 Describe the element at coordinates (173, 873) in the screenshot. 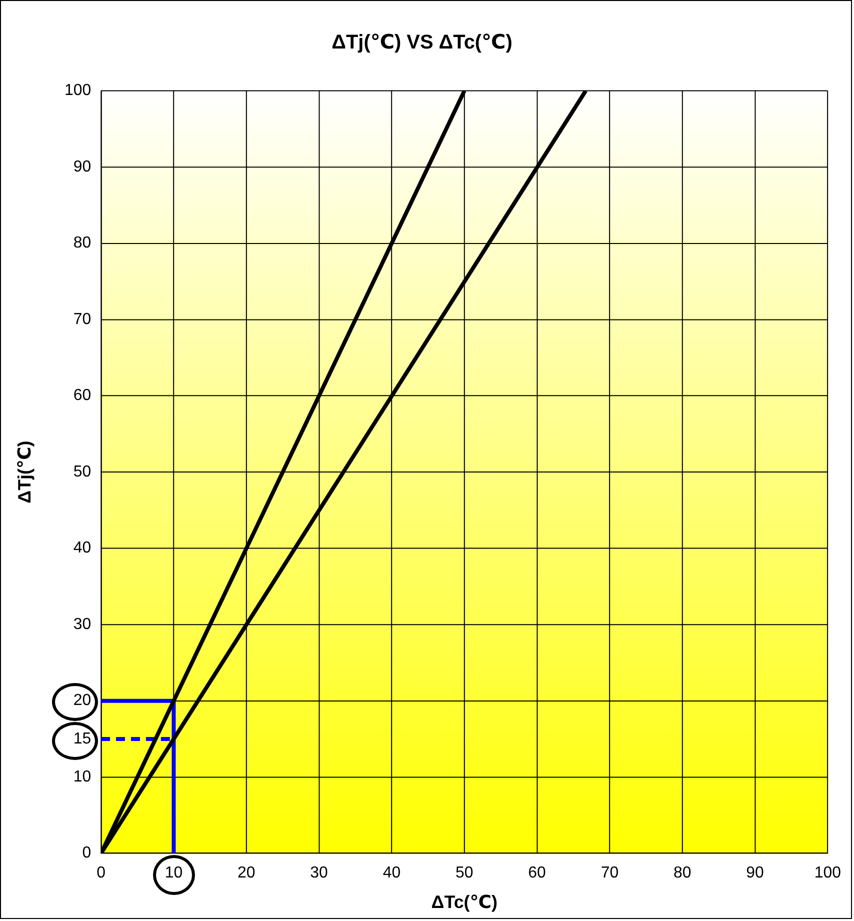

I see `x-tick-label: 10` at that location.